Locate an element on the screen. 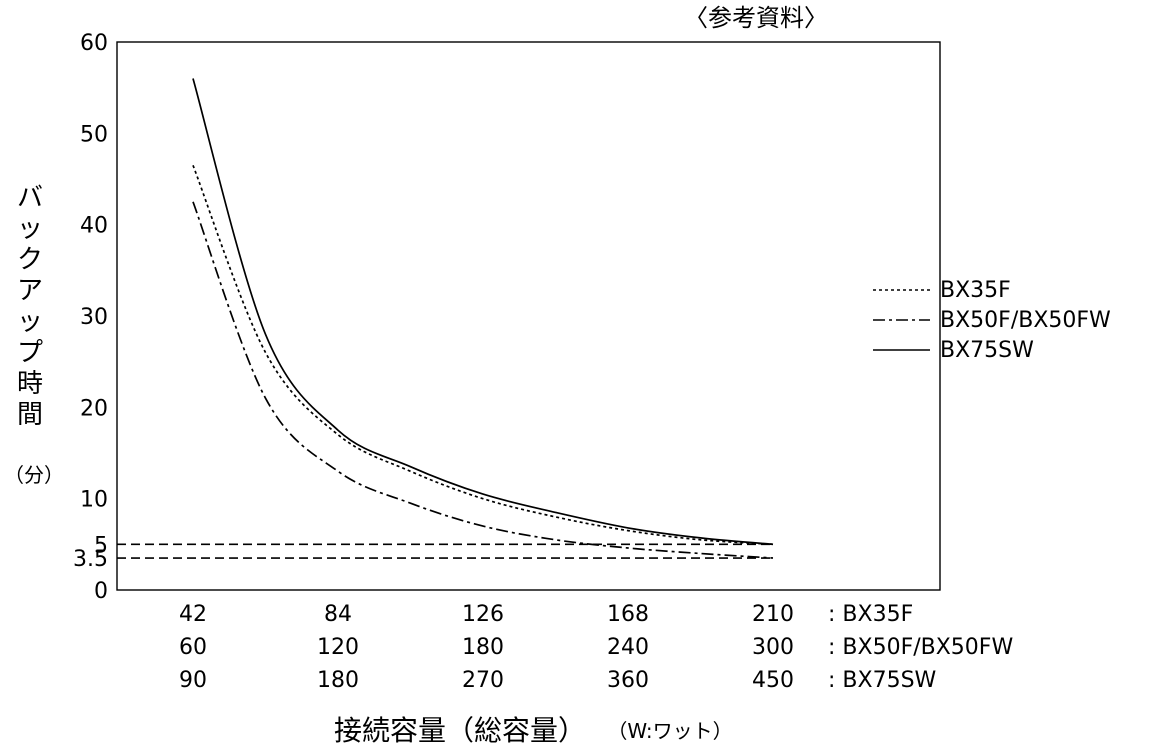  x-category-label: 126 is located at coordinates (483, 614).